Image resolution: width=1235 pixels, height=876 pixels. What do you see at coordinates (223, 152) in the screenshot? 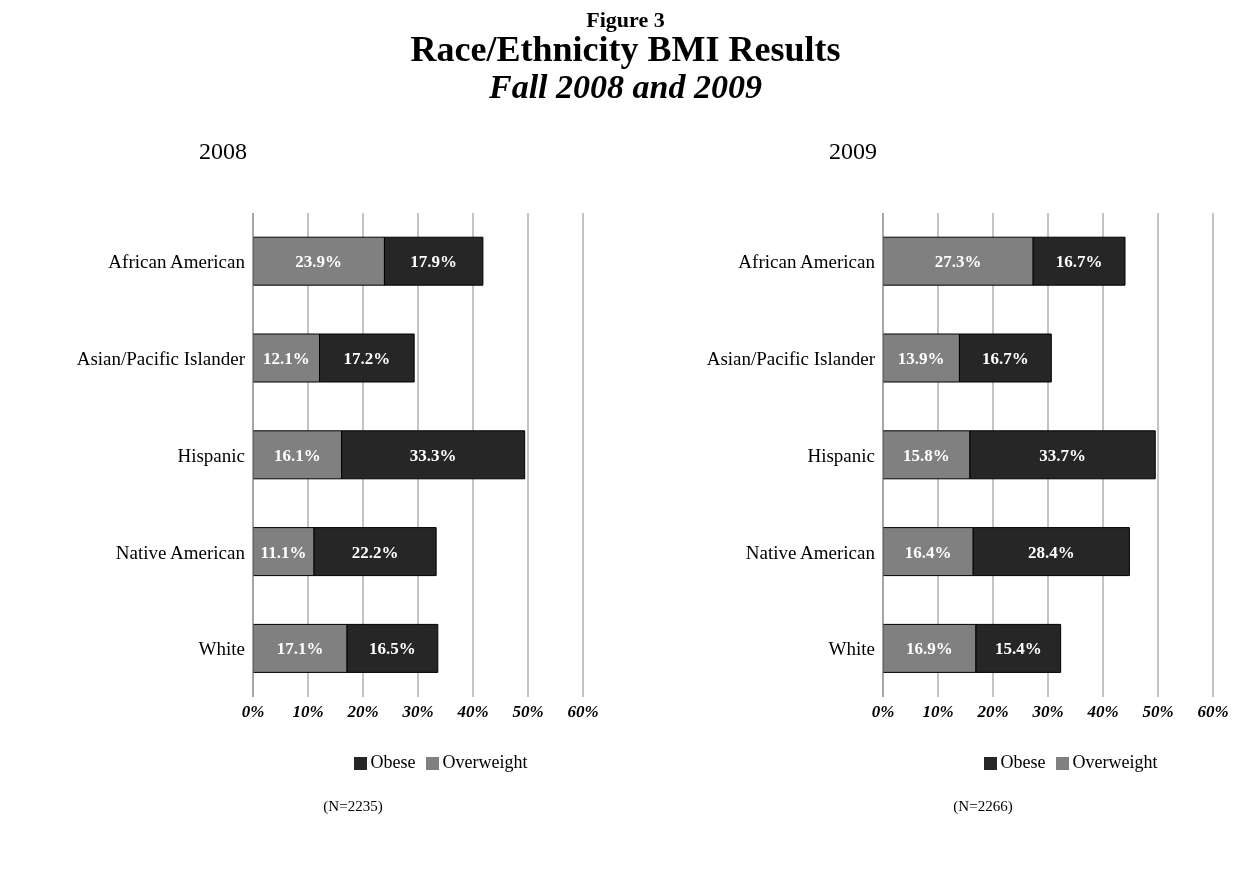
I see `chart-title: 2008` at bounding box center [223, 152].